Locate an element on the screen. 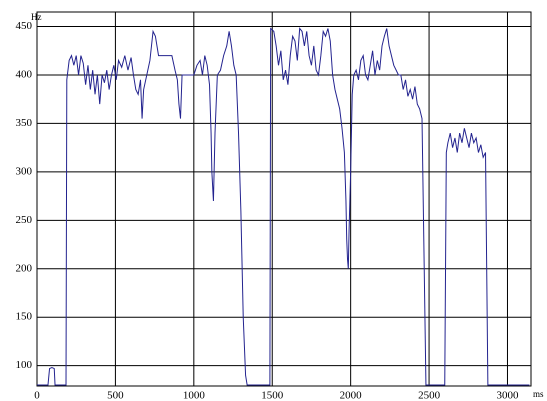 Image resolution: width=547 pixels, height=401 pixels. y-tick-label: 100 is located at coordinates (24, 365).